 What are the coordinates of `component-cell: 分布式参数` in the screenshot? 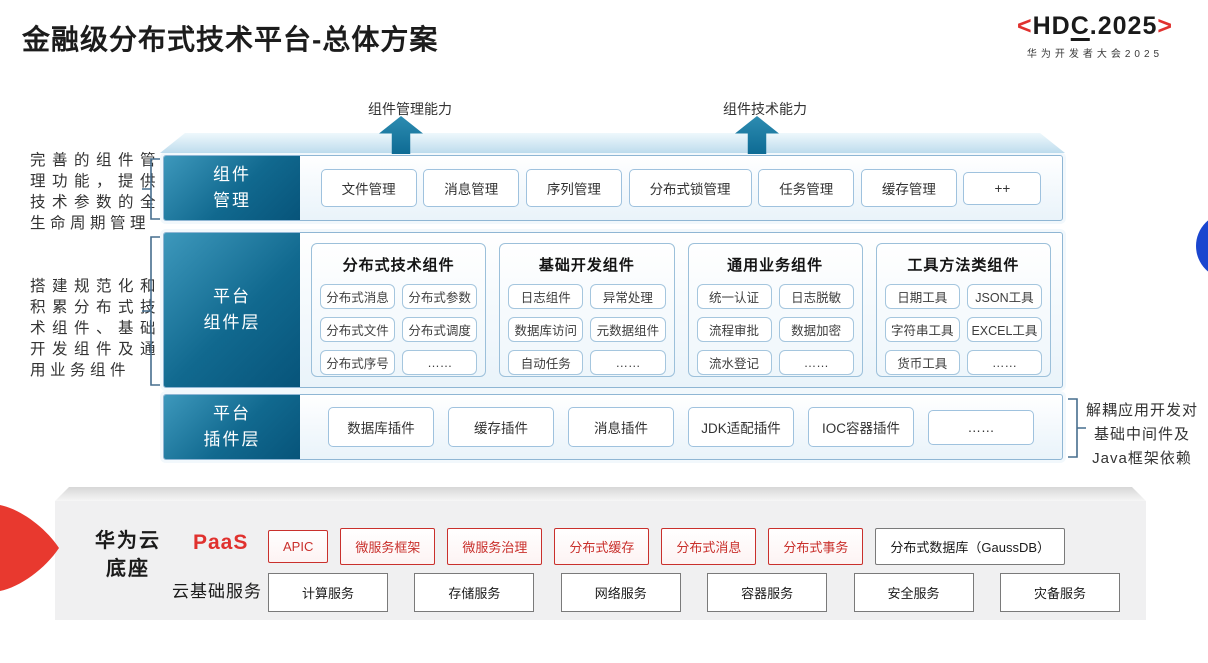 It's located at (440, 296).